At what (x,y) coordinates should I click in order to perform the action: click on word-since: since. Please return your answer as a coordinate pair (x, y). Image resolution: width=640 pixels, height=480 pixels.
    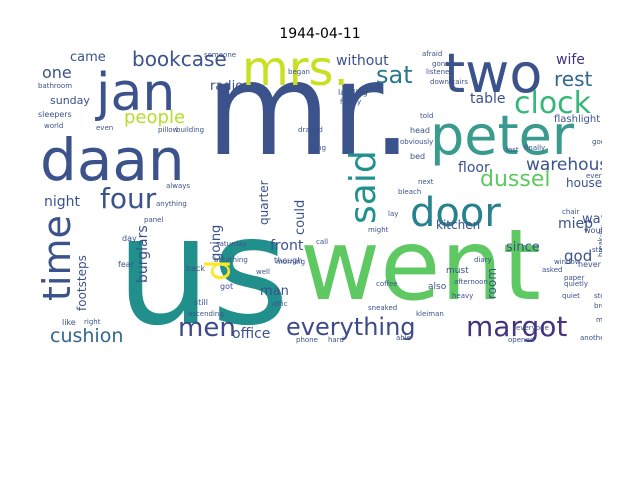
    Looking at the image, I should click on (523, 247).